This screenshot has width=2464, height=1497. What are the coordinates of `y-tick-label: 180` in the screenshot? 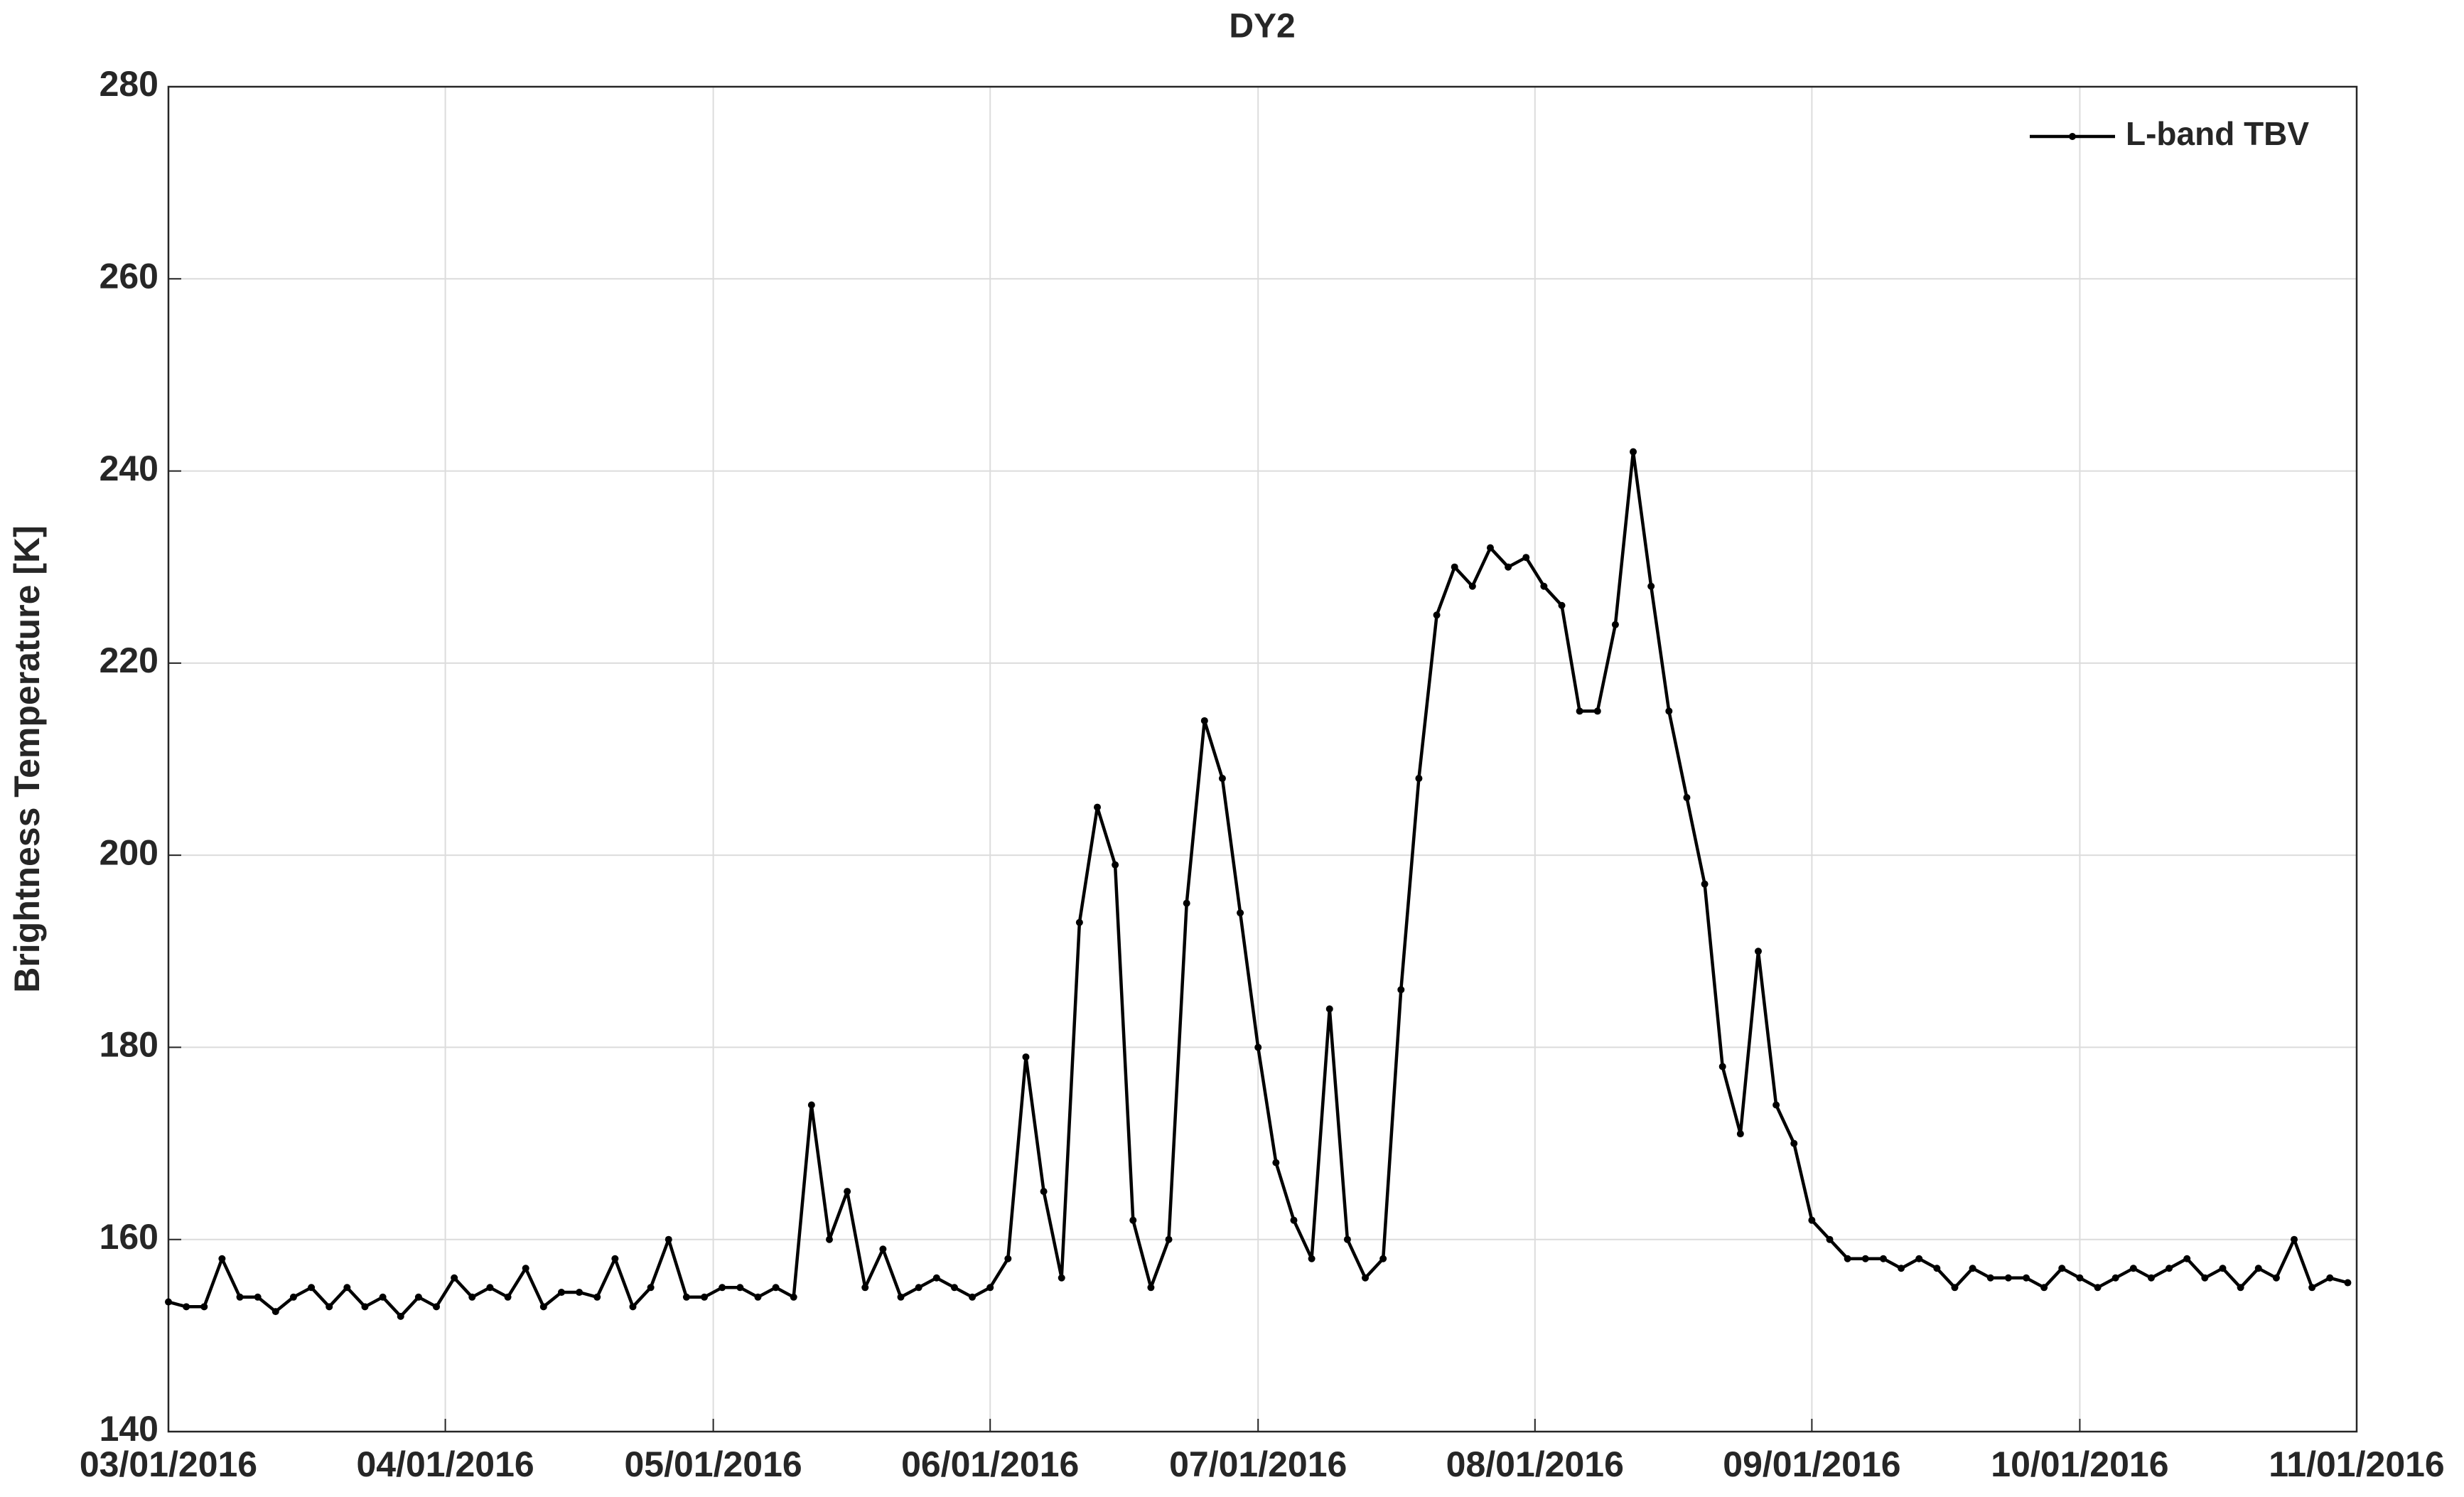 It's located at (128, 1045).